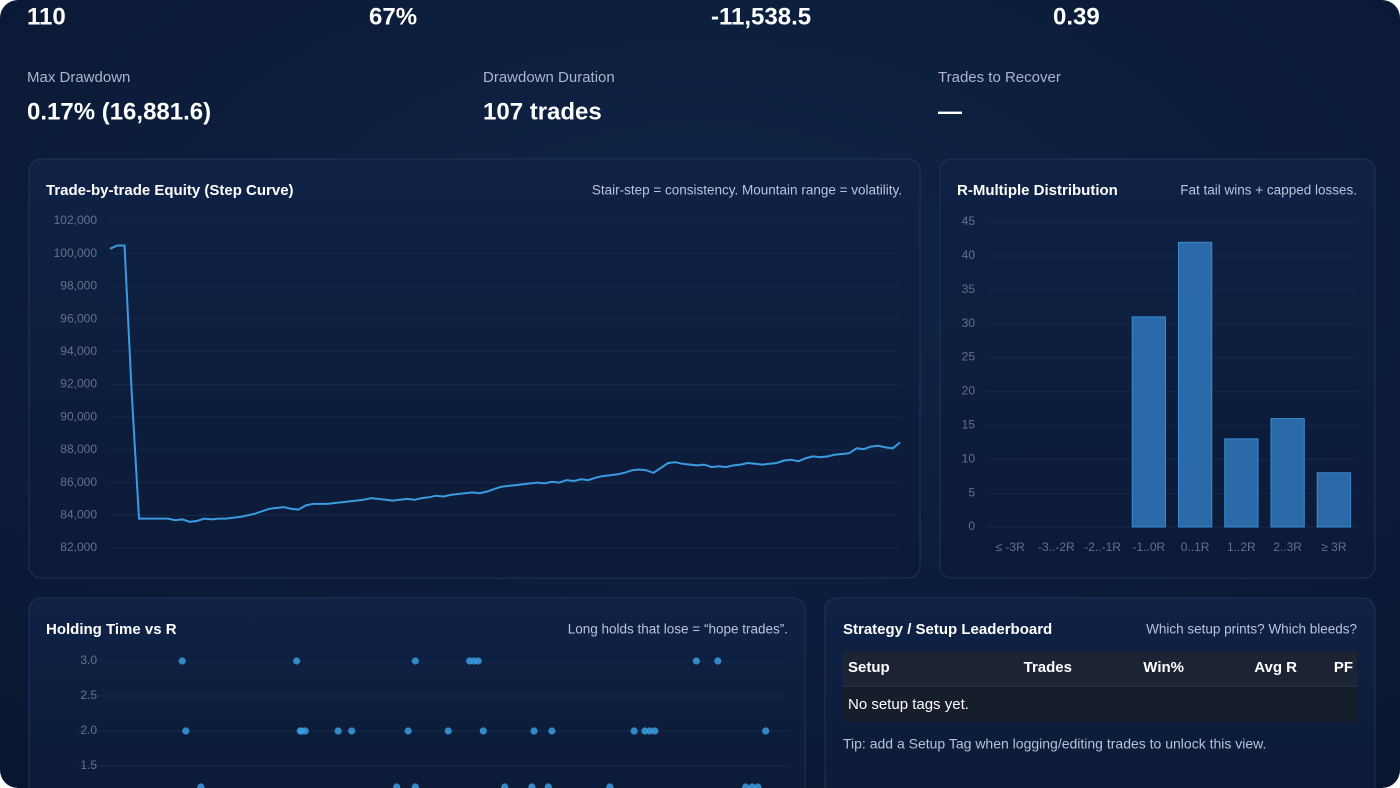 The width and height of the screenshot is (1400, 788). What do you see at coordinates (969, 289) in the screenshot?
I see `y-tick-label: 35` at bounding box center [969, 289].